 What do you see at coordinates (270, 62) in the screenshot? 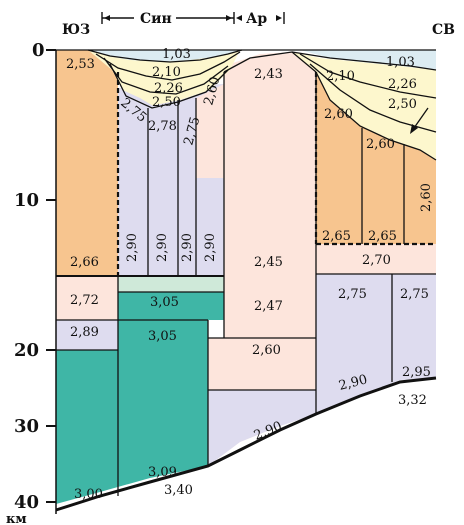
I see `ar-top-curve` at bounding box center [270, 62].